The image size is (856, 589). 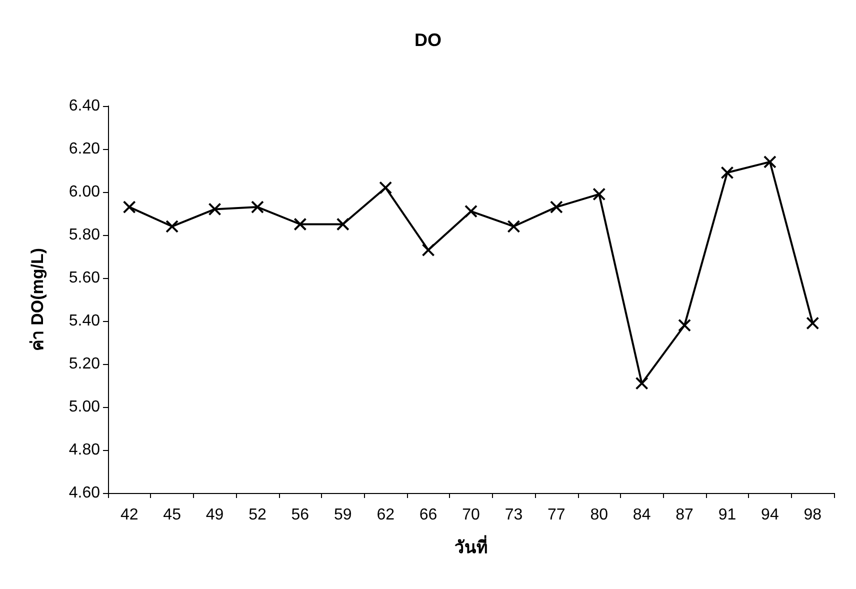 I want to click on x-tick-label: 91, so click(x=727, y=515).